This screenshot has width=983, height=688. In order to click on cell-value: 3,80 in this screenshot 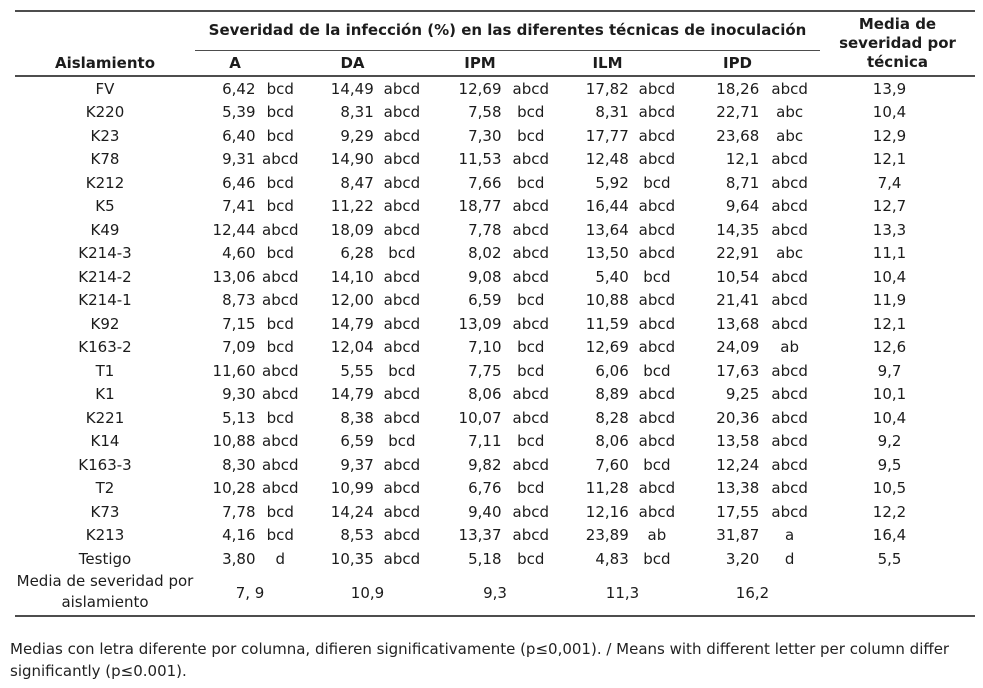, I will do `click(239, 558)`.